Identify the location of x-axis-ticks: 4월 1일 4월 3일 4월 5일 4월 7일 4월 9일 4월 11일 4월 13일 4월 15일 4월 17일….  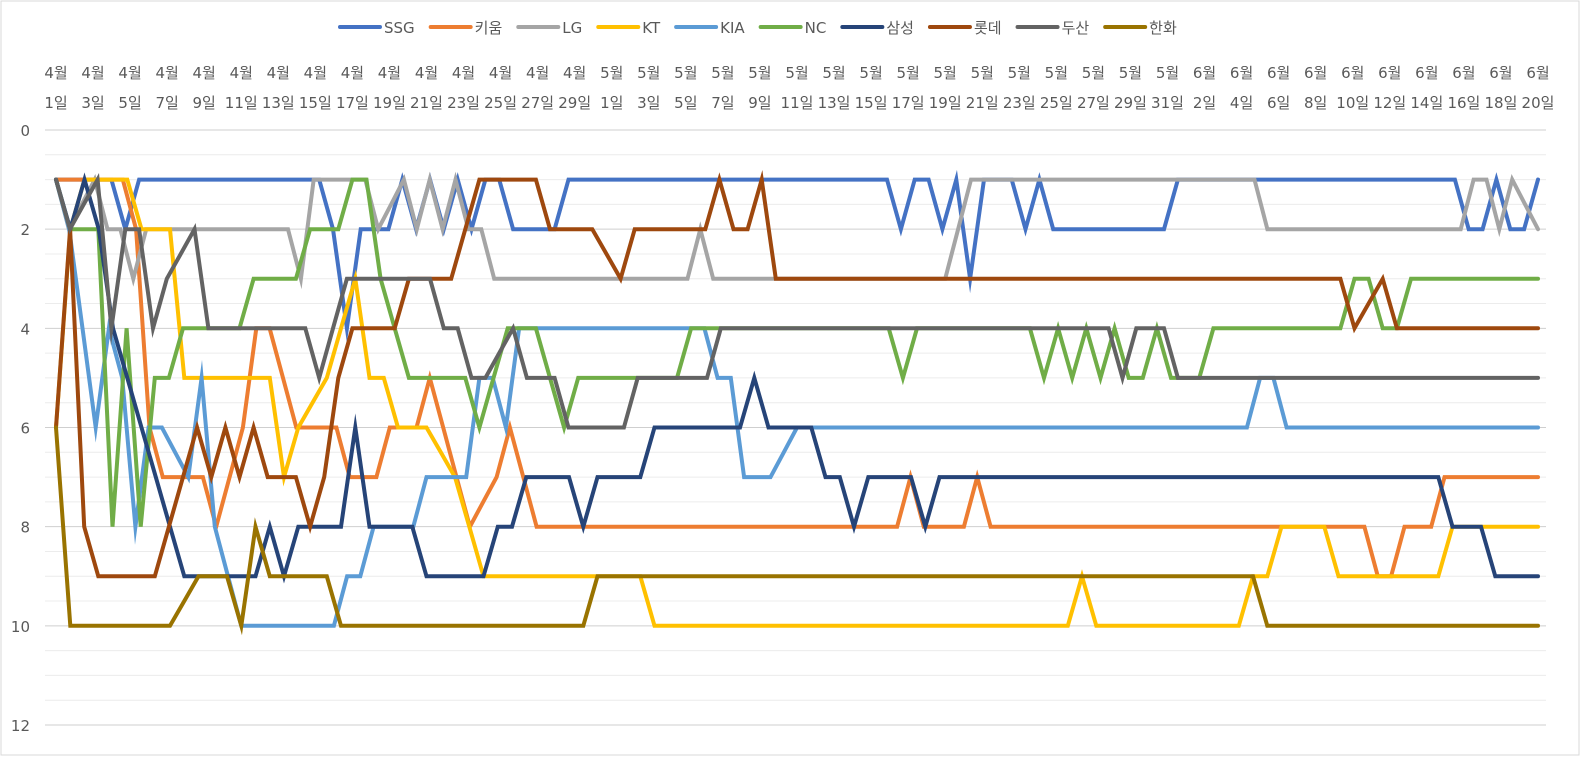
(799, 88).